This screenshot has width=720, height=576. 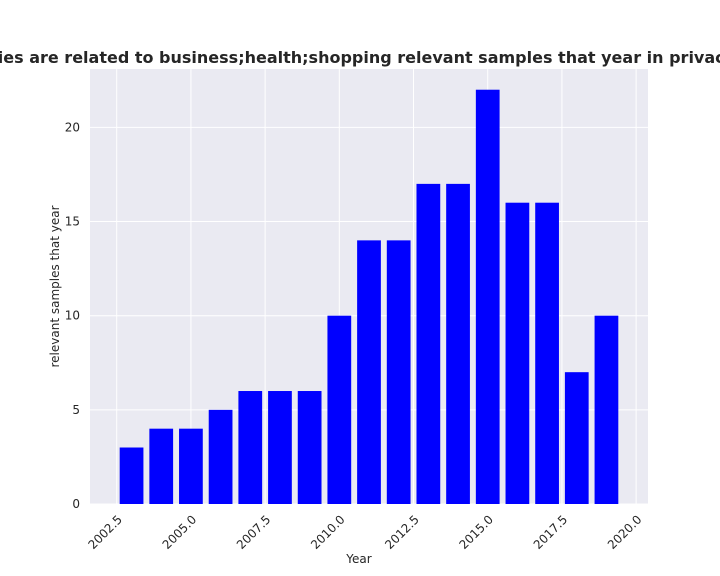 I want to click on x-tick-label: 2010.0, so click(x=328, y=532).